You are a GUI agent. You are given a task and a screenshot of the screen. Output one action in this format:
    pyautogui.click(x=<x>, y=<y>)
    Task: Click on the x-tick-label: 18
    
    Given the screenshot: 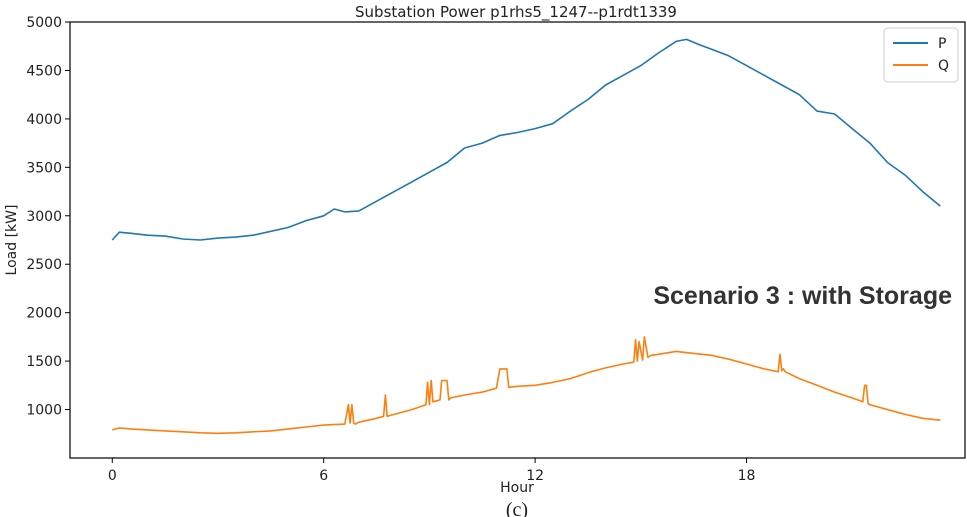 What is the action you would take?
    pyautogui.click(x=747, y=476)
    